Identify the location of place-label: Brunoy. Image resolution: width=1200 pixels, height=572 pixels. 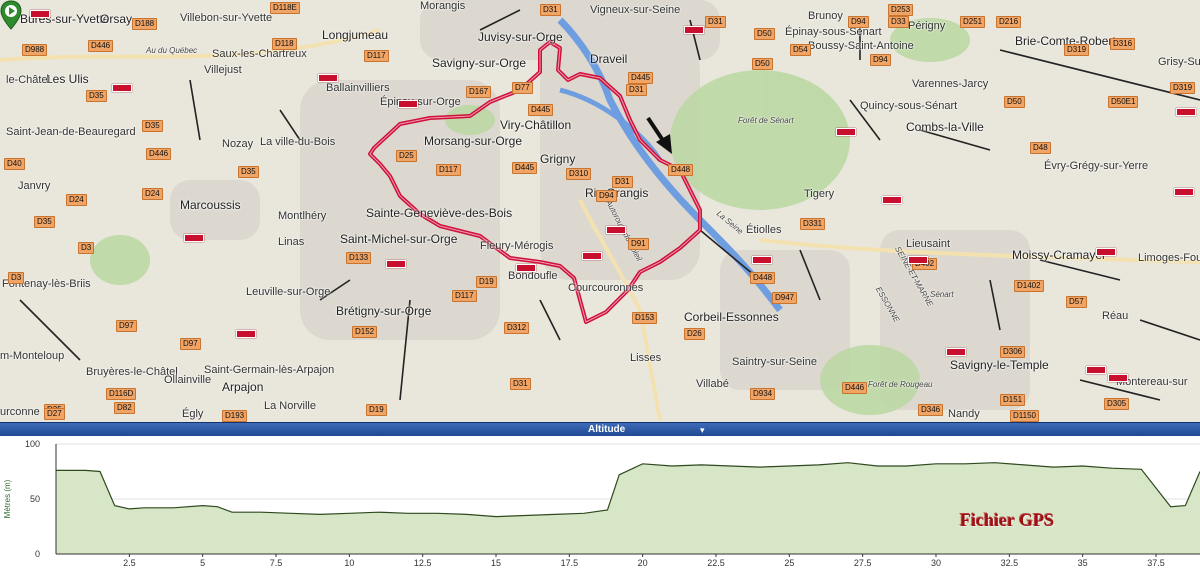
(825, 16).